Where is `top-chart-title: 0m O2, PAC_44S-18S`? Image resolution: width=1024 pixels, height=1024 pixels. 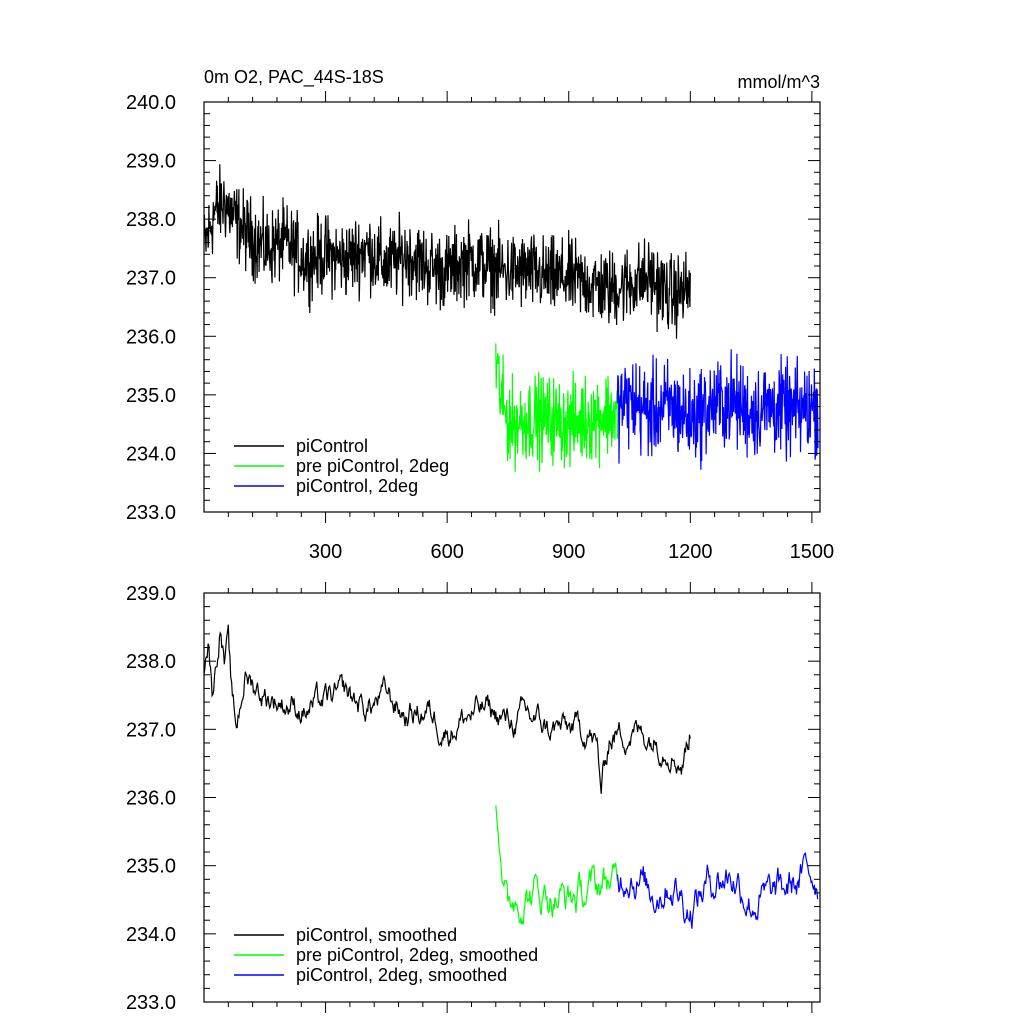 top-chart-title: 0m O2, PAC_44S-18S is located at coordinates (294, 77).